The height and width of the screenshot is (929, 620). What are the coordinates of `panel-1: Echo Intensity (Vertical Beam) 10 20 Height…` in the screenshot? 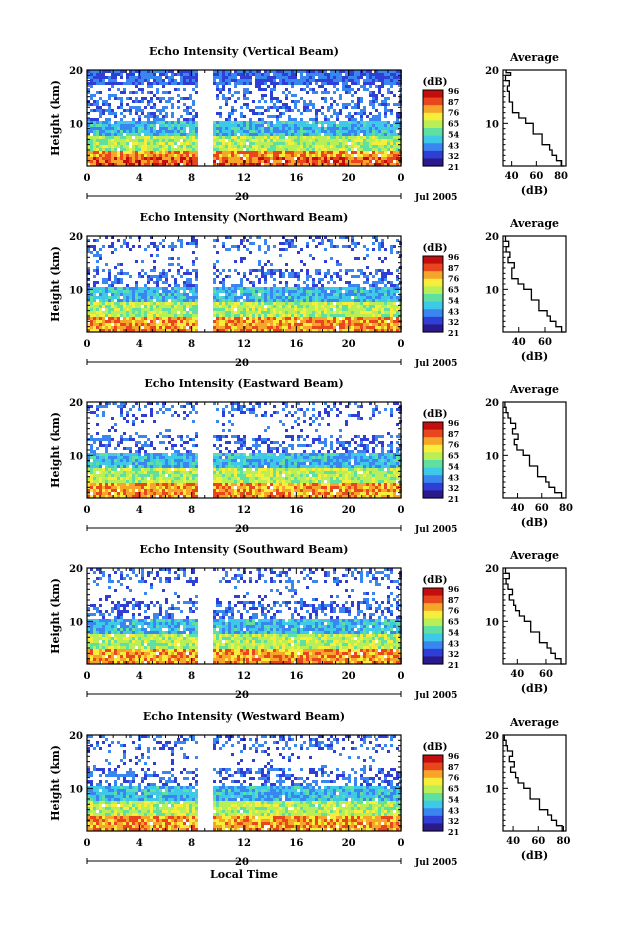 It's located at (308, 124).